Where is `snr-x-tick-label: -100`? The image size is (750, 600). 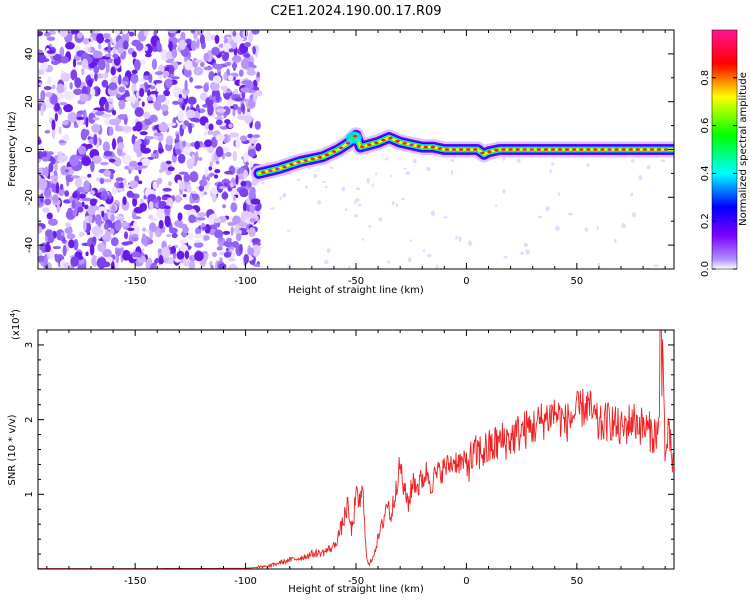 snr-x-tick-label: -100 is located at coordinates (245, 581).